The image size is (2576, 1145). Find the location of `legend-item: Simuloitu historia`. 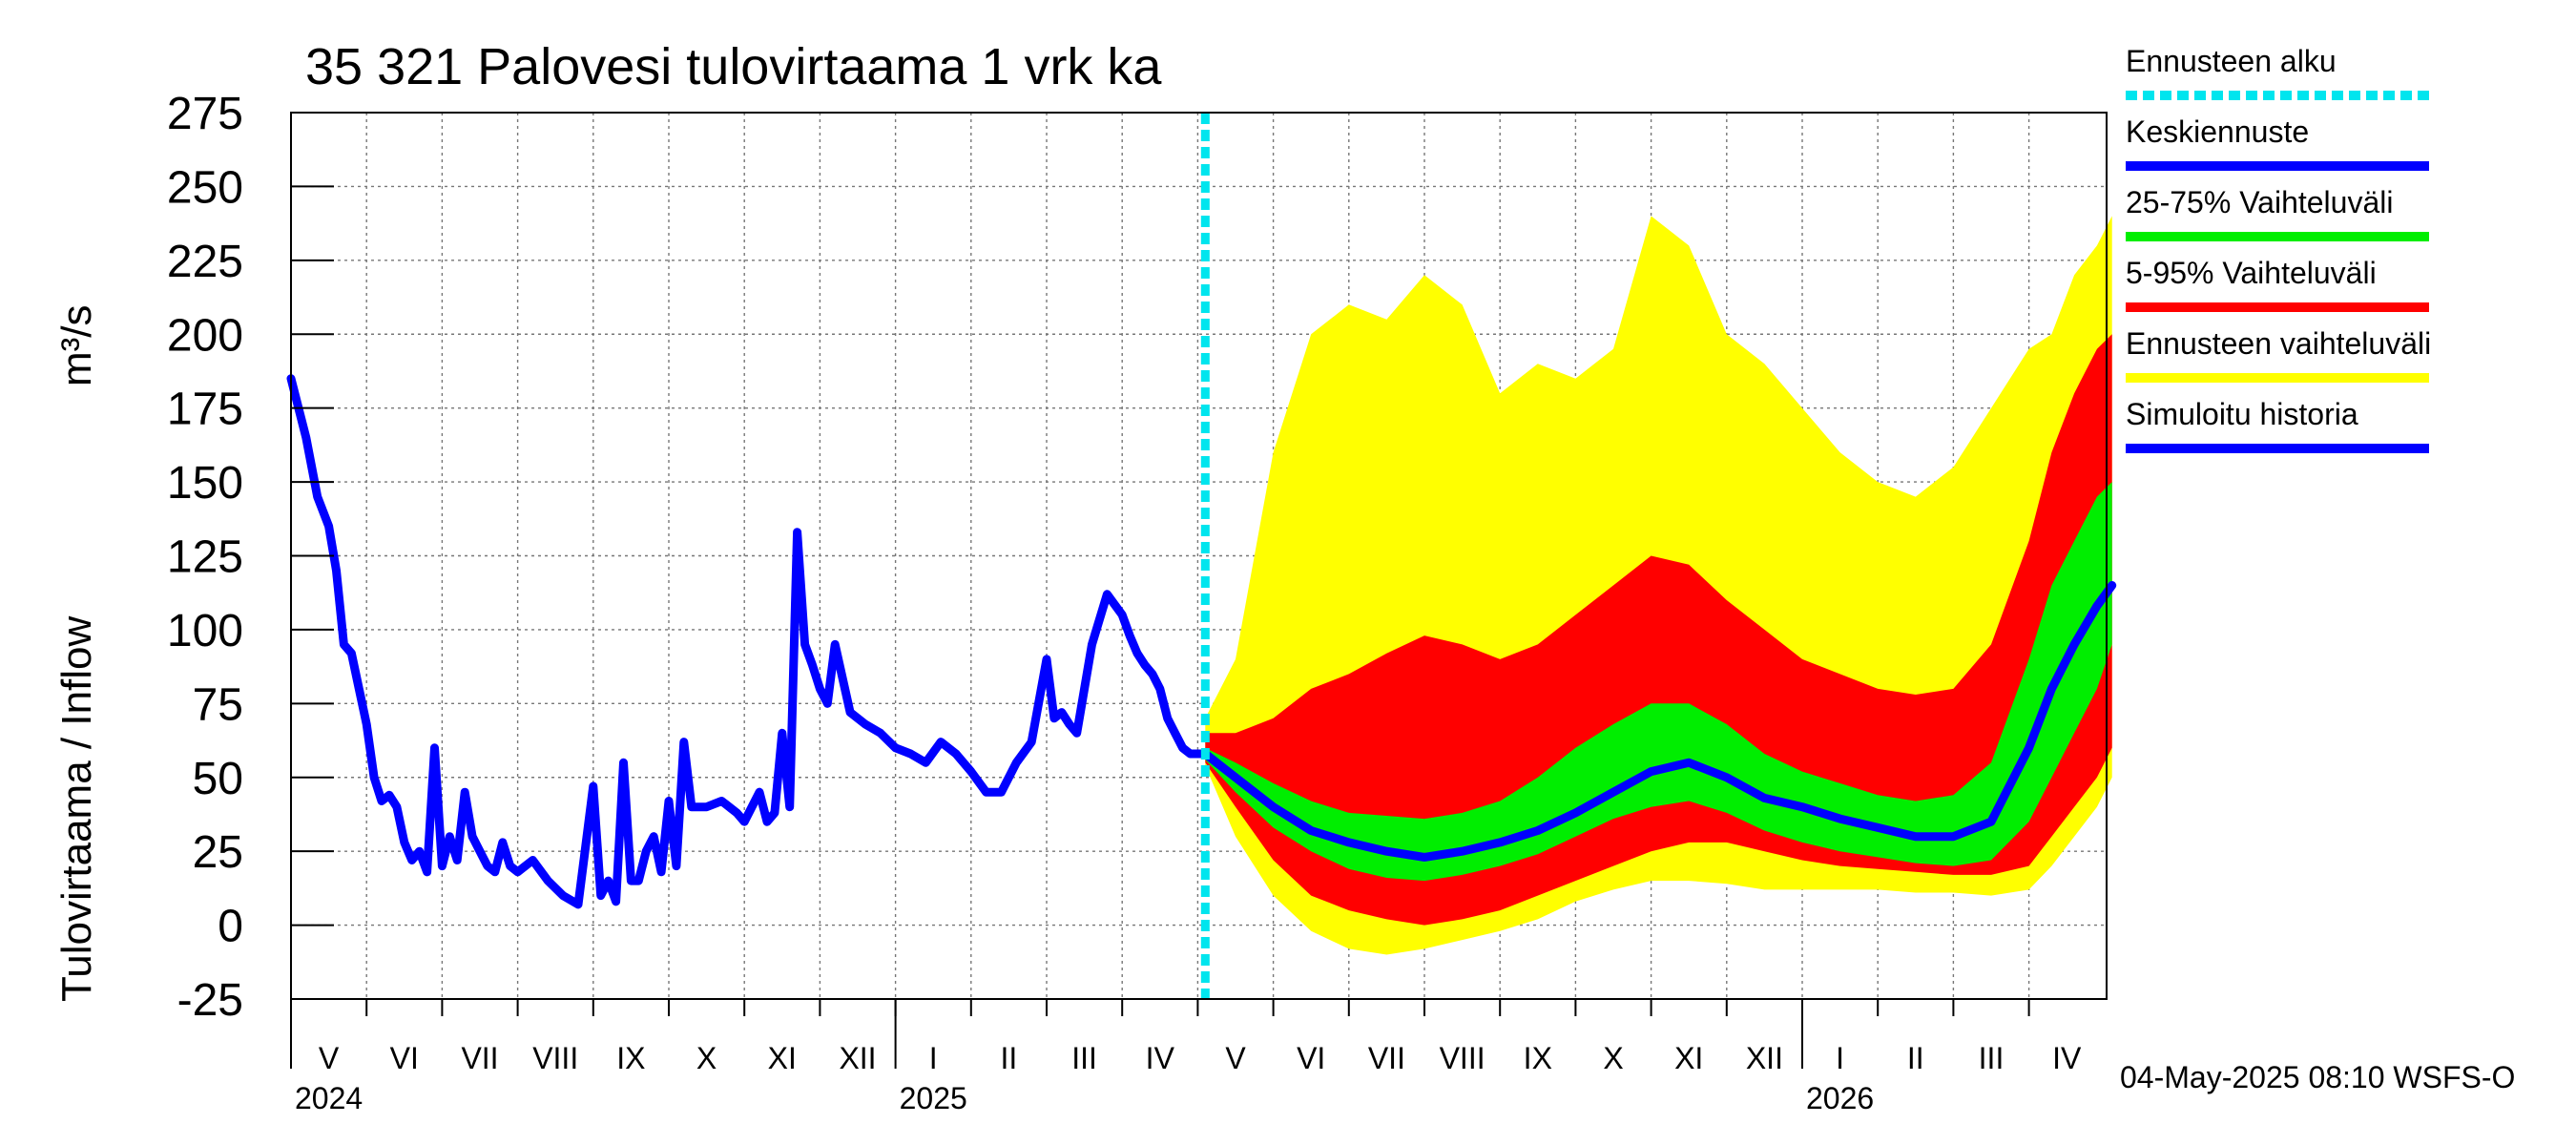

legend-item: Simuloitu historia is located at coordinates (2277, 425).